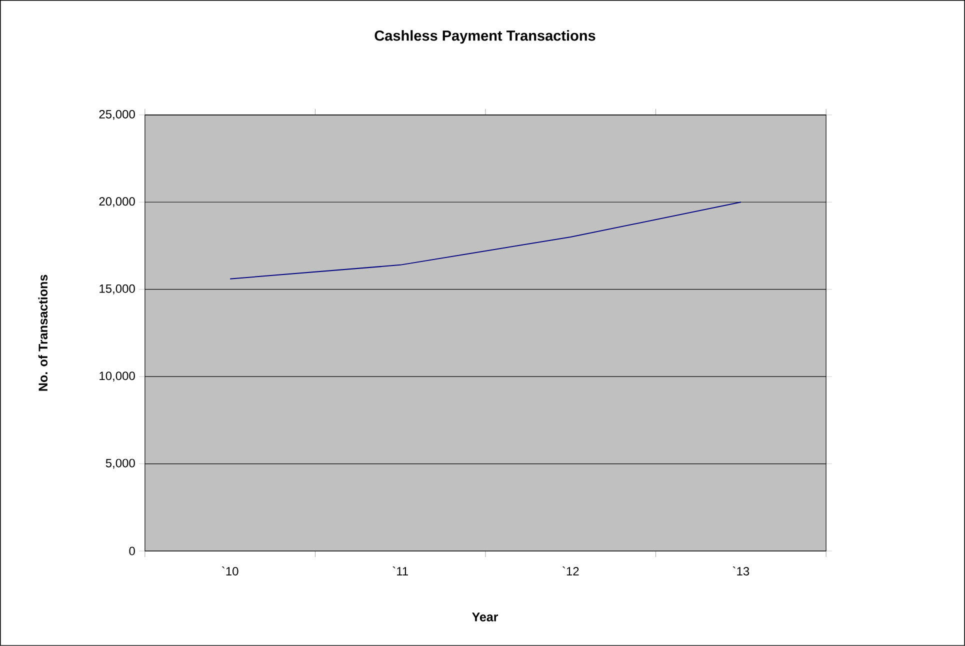  Describe the element at coordinates (485, 617) in the screenshot. I see `x-axis-title: Year` at that location.